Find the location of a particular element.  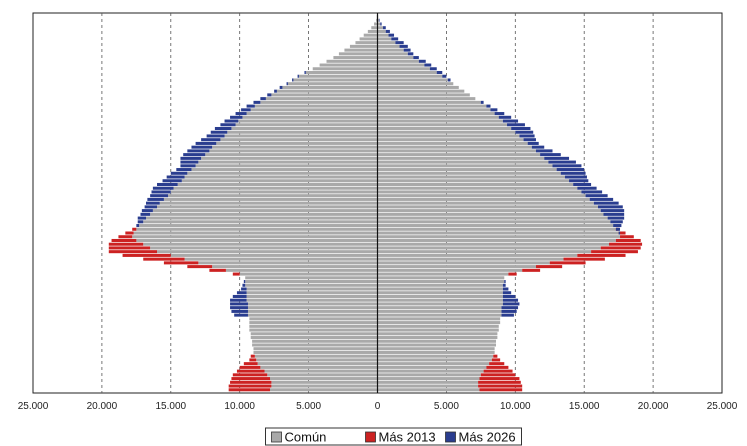

legend-swatch is located at coordinates (450, 437).